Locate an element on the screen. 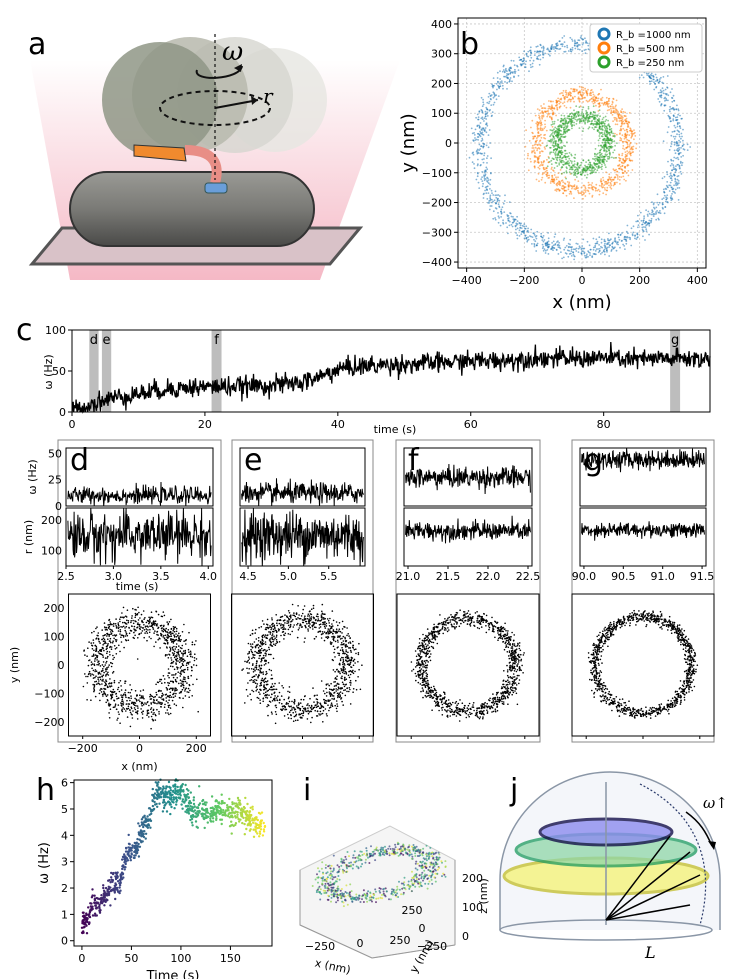  y-tick-label: −100 is located at coordinates (49, 693).